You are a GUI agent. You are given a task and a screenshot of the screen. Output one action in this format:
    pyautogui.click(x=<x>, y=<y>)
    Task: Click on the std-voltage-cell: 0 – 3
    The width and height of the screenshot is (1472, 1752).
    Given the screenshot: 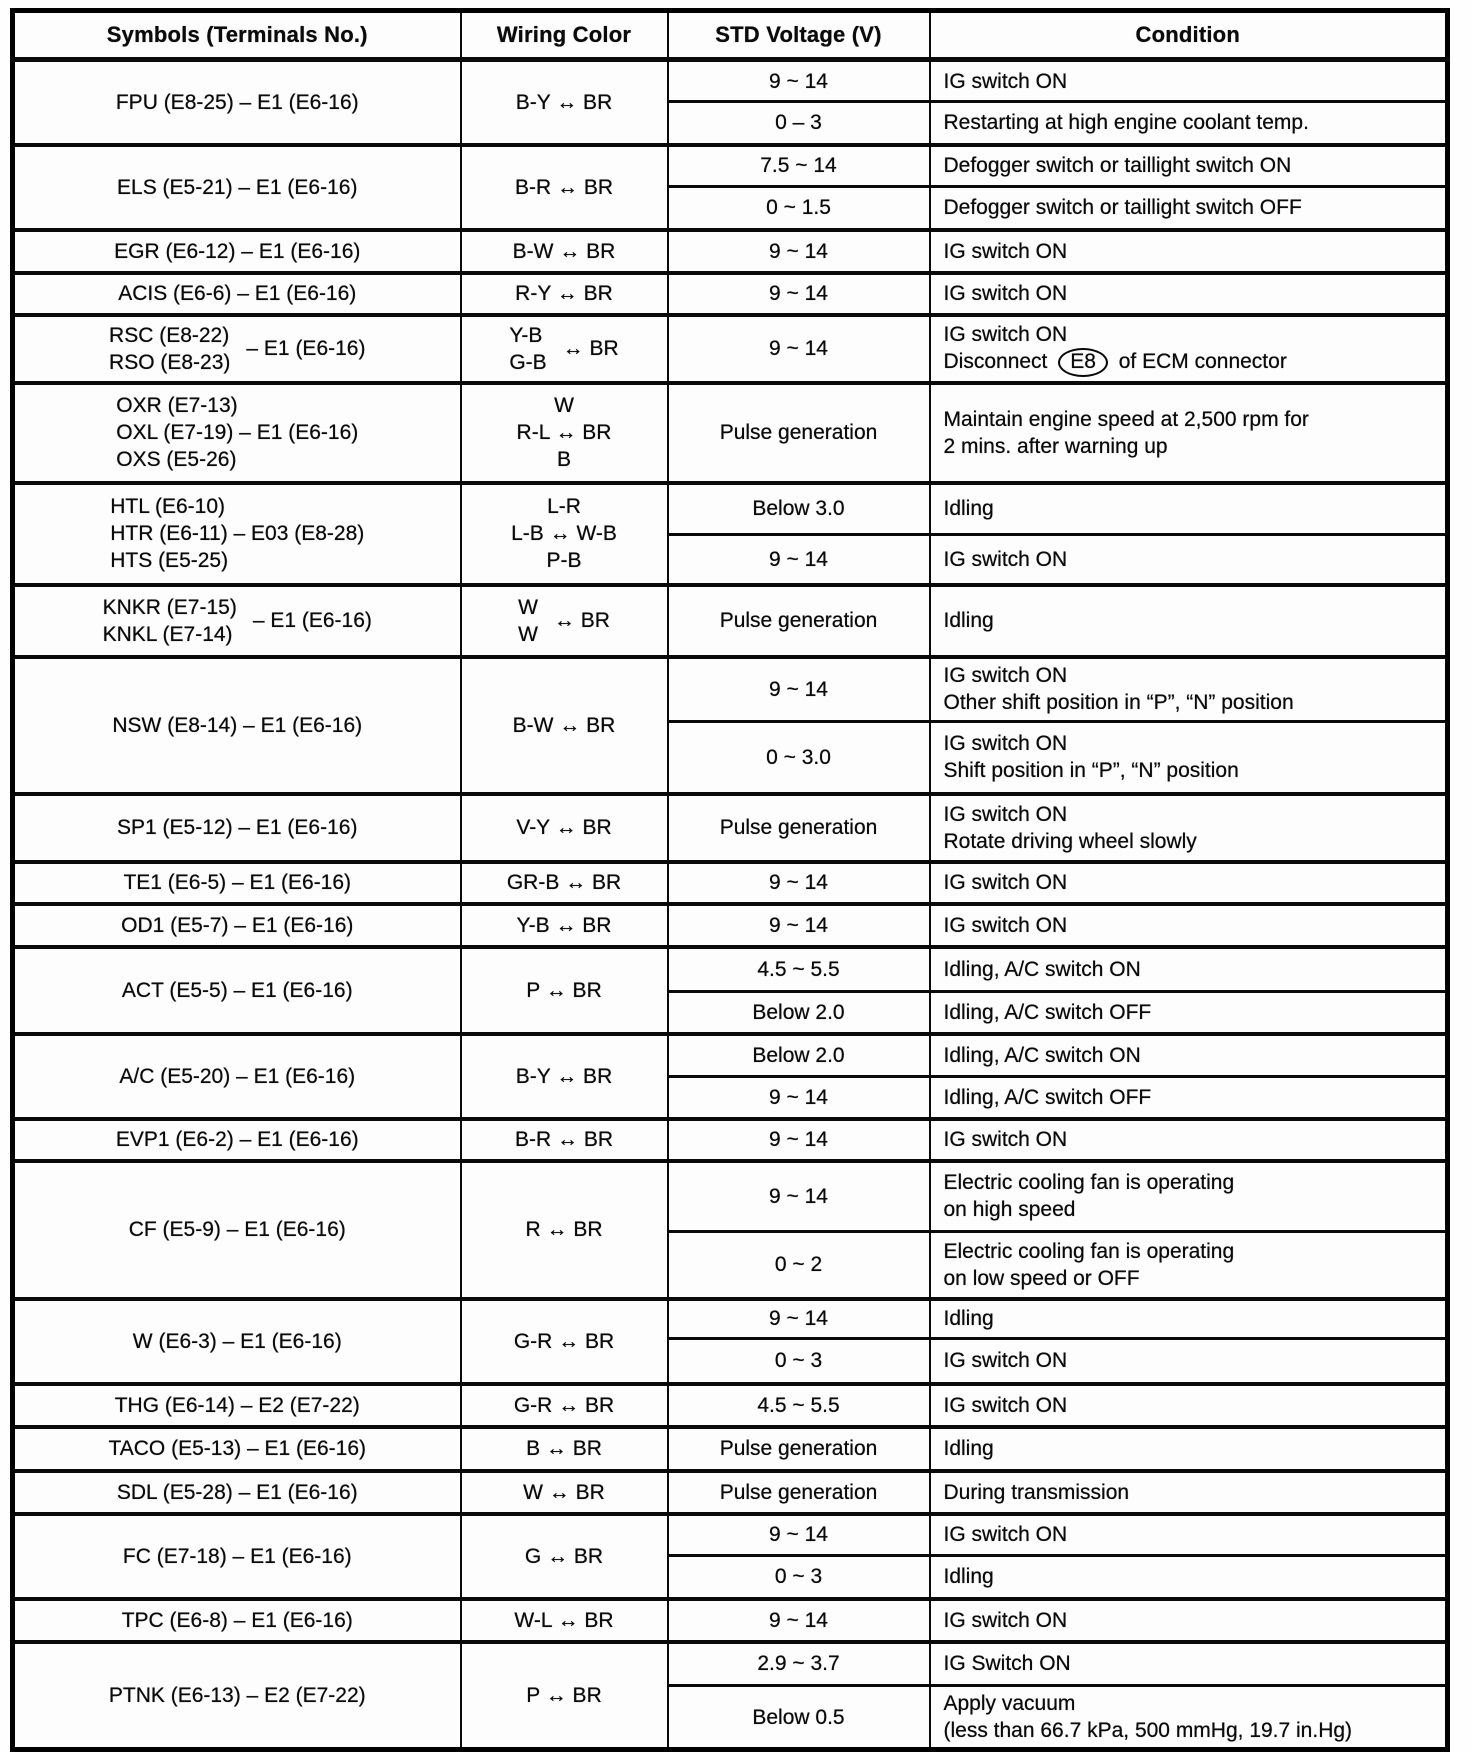 What is the action you would take?
    pyautogui.click(x=798, y=123)
    